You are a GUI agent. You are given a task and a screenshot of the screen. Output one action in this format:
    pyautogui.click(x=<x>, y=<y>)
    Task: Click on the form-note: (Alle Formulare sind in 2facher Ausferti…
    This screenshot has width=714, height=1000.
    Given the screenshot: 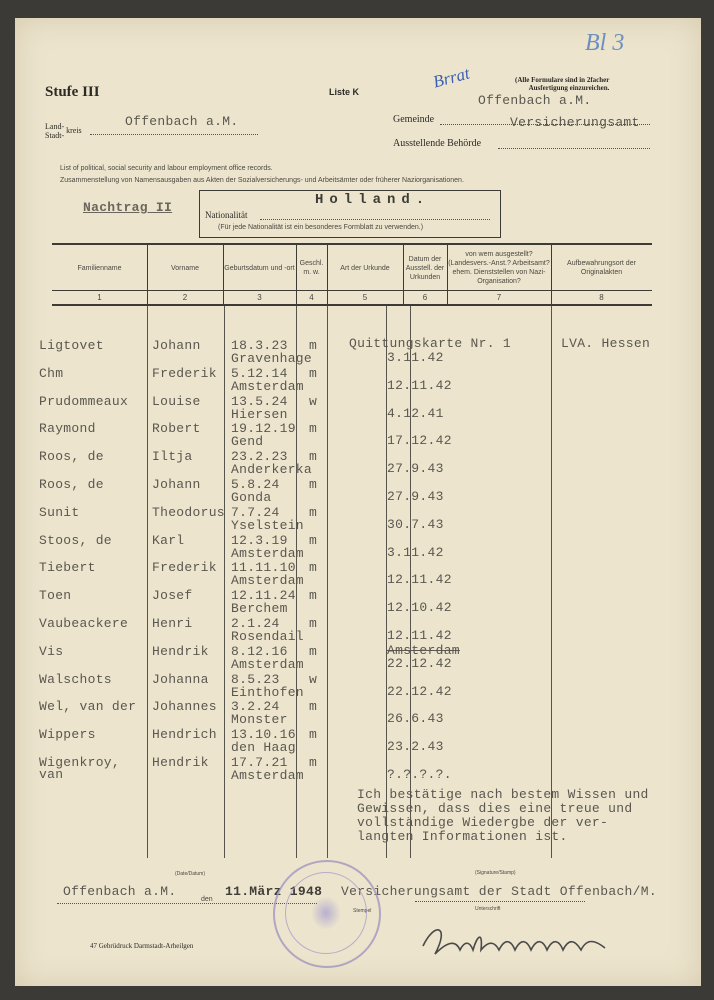 What is the action you would take?
    pyautogui.click(x=562, y=84)
    